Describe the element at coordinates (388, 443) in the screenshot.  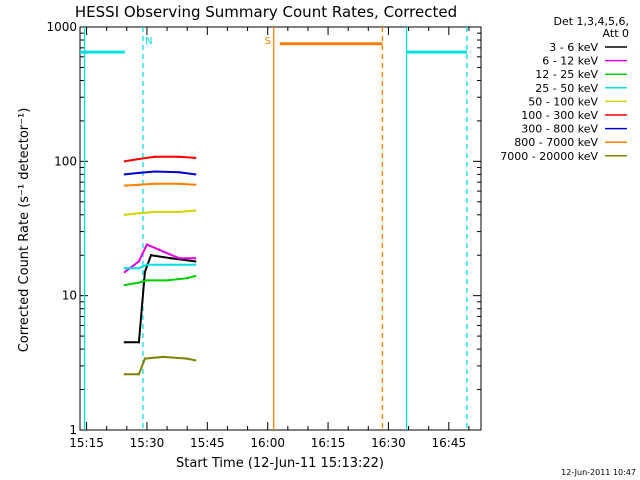
I see `x-tick-label: 16:30` at that location.